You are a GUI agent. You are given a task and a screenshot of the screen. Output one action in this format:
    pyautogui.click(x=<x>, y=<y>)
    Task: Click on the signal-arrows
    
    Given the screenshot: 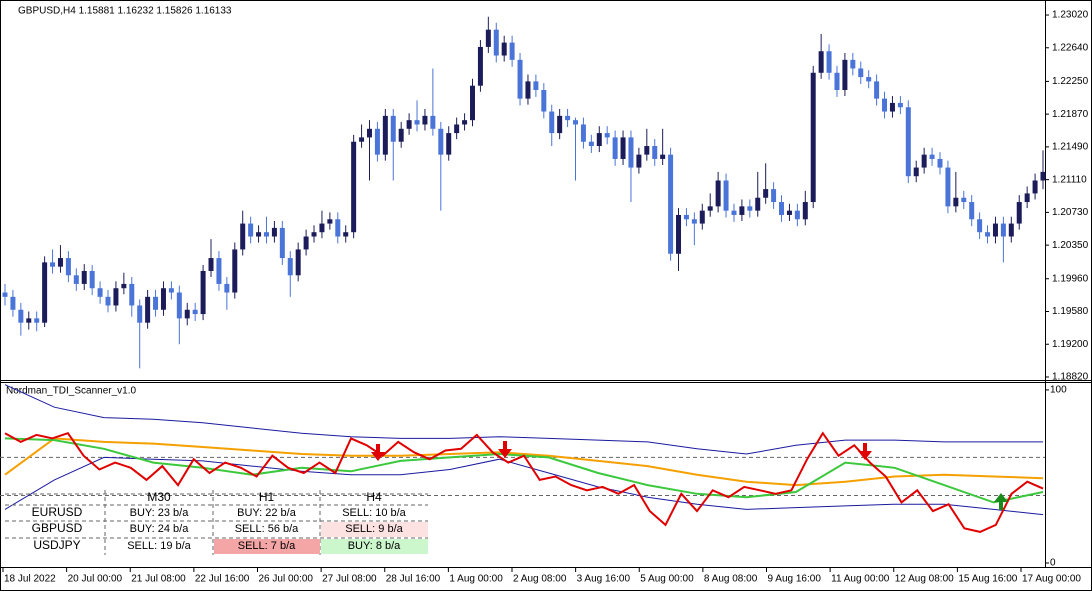 What is the action you would take?
    pyautogui.click(x=689, y=475)
    